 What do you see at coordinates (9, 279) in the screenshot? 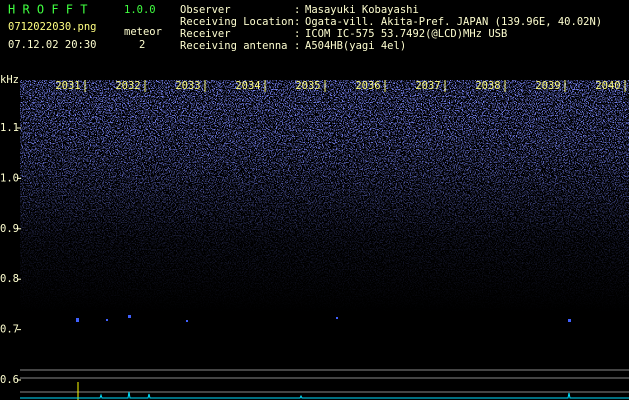
I see `freq-tick-label: 0.8` at bounding box center [9, 279].